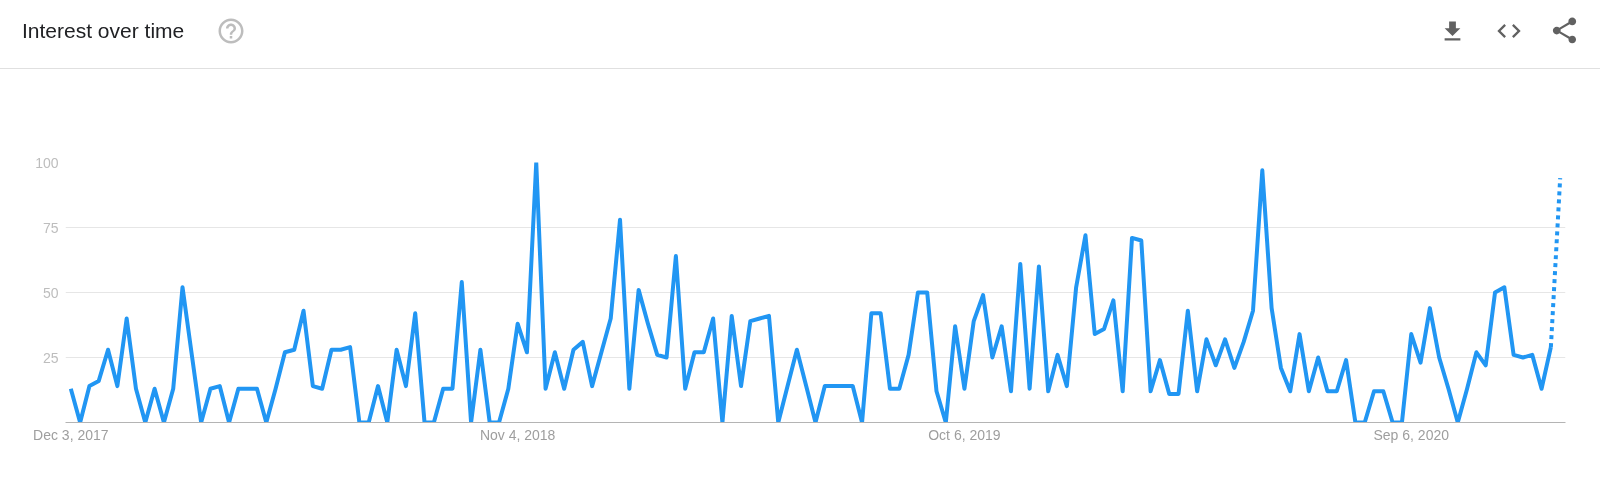  Describe the element at coordinates (1411, 434) in the screenshot. I see `x-tick-label: Sep 6, 2020` at that location.